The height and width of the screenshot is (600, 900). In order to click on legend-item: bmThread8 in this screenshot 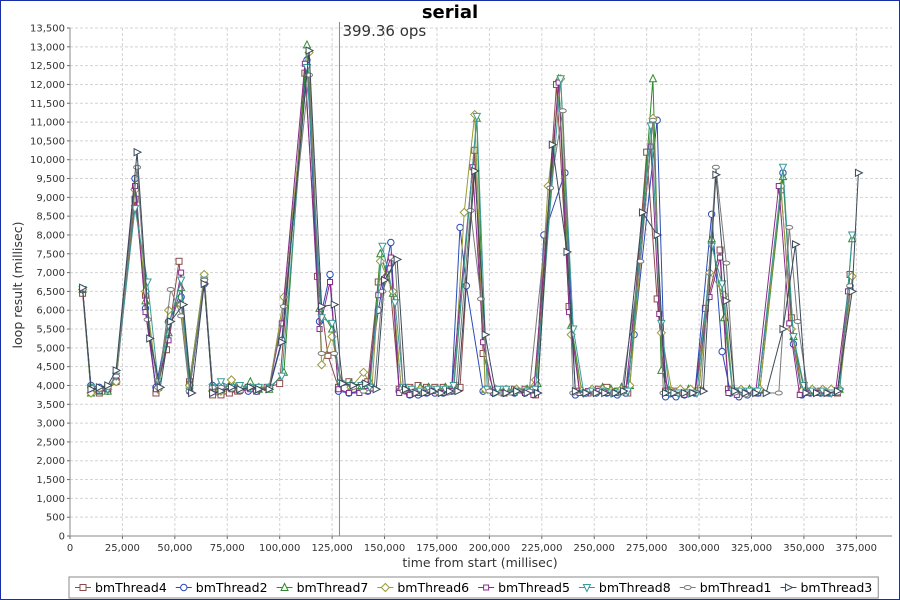, I will do `click(624, 587)`.